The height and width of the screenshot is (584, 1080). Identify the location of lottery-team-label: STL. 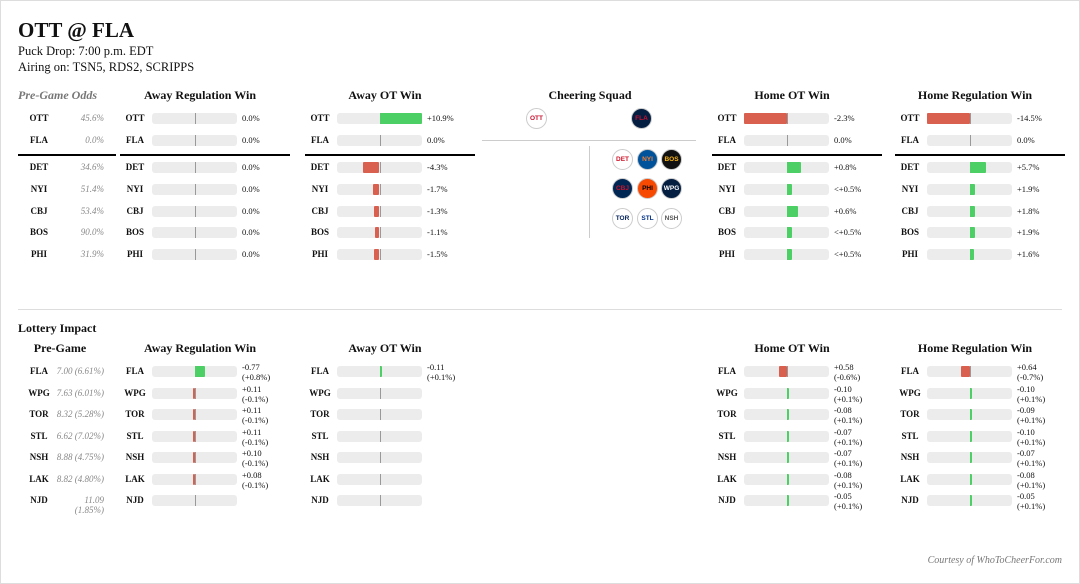
(39, 436).